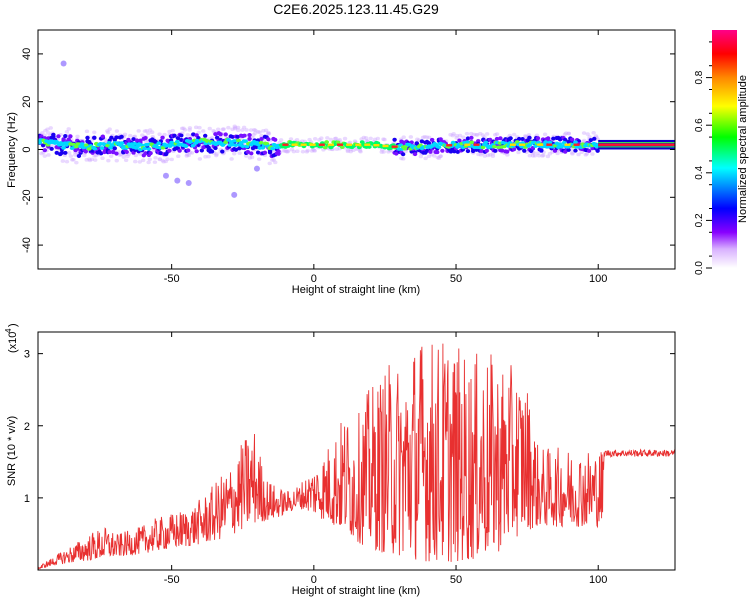  Describe the element at coordinates (13, 325) in the screenshot. I see `snr-scale-suffix: )` at that location.